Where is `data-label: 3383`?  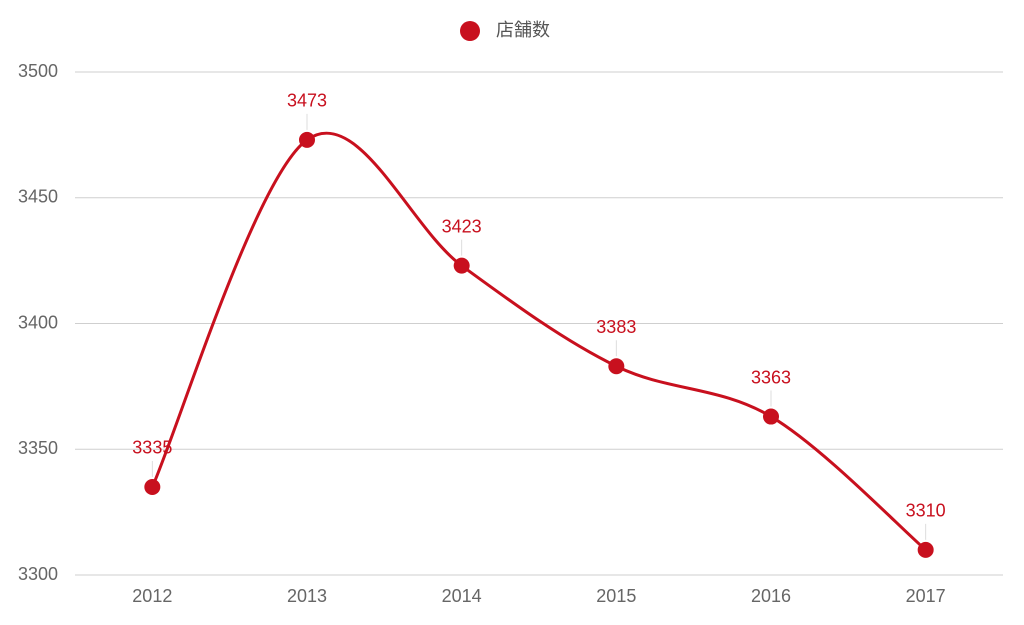 data-label: 3383 is located at coordinates (616, 327).